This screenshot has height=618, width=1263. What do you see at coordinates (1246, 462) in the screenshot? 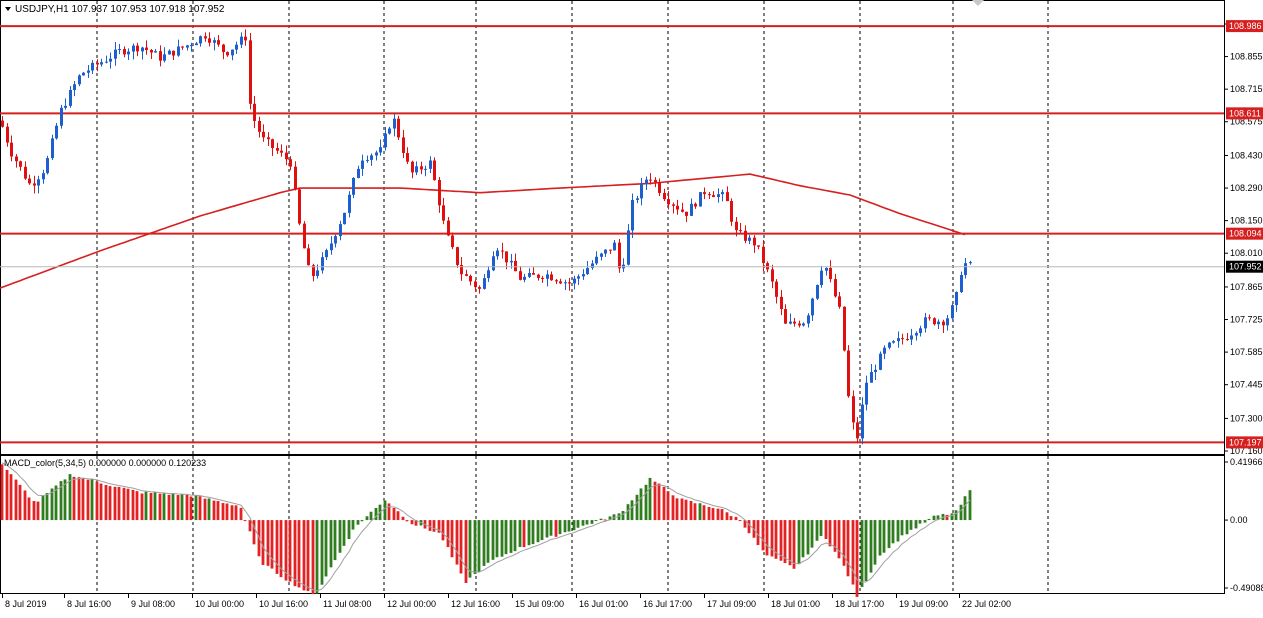
I see `macd-tick-label: 0.41966` at bounding box center [1246, 462].